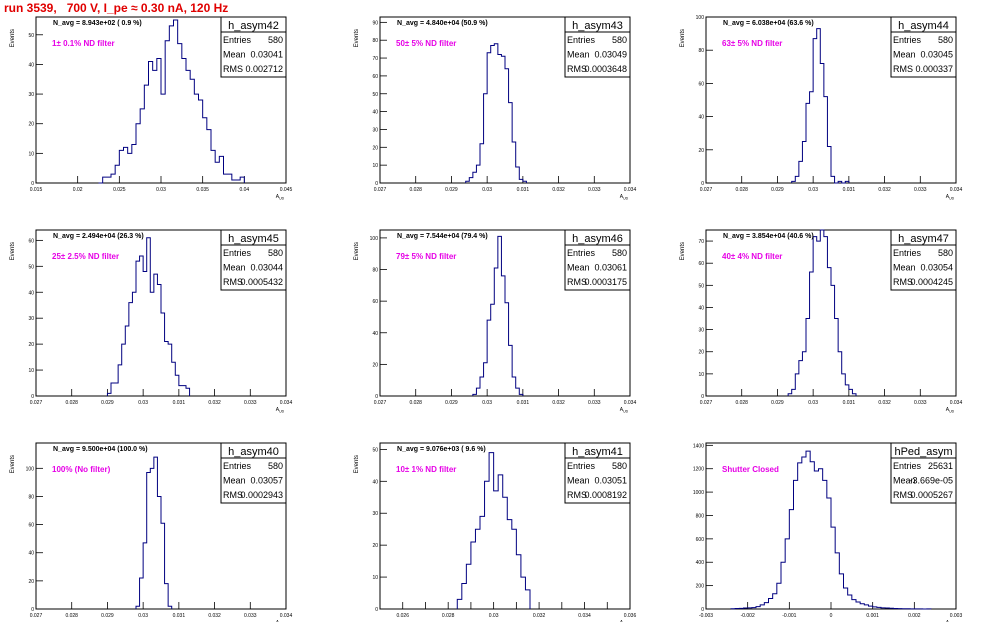 The image size is (996, 622). Describe the element at coordinates (923, 26) in the screenshot. I see `histogram-name: h_asym44` at that location.